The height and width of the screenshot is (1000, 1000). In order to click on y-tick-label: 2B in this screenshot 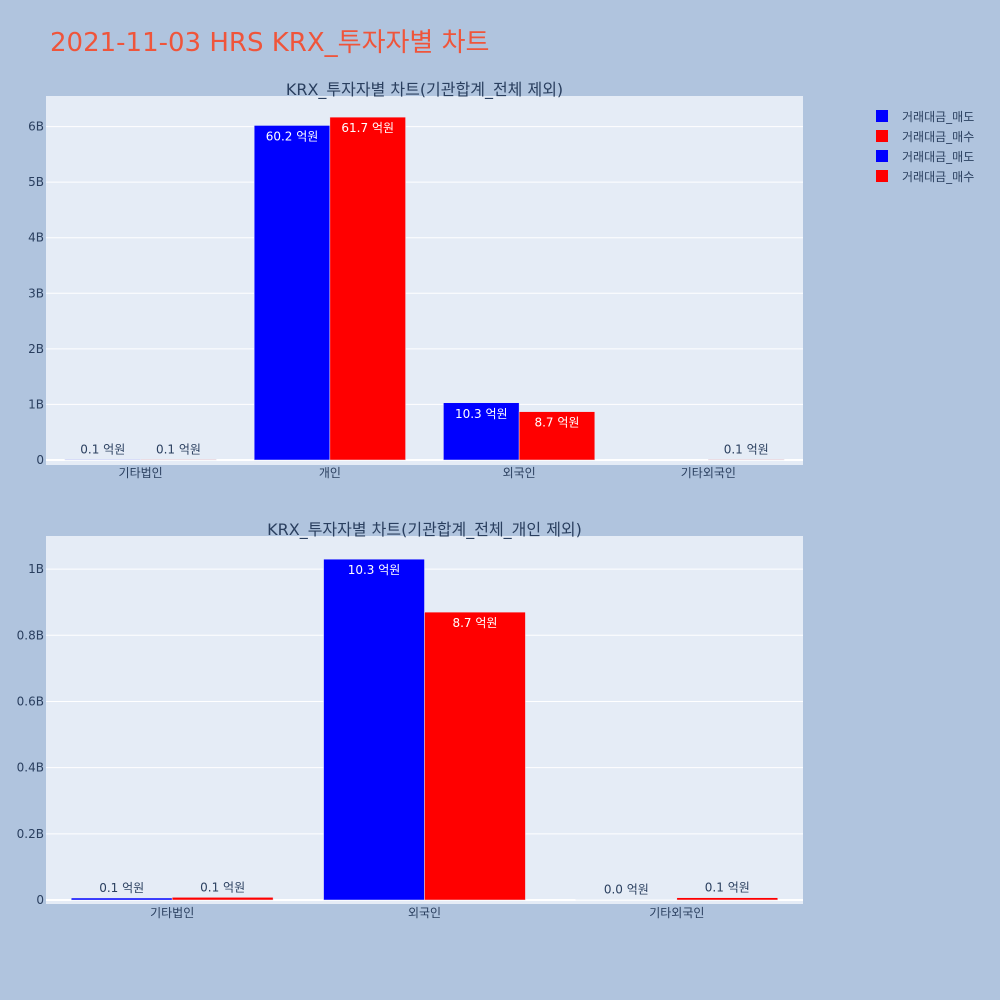, I will do `click(36, 349)`.